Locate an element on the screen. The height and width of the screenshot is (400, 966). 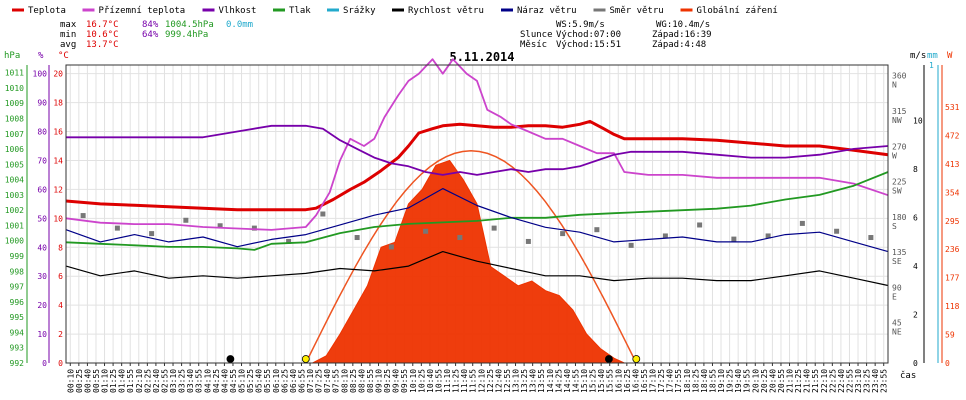
x-tick-label: 15:10 is located at coordinates (584, 381).